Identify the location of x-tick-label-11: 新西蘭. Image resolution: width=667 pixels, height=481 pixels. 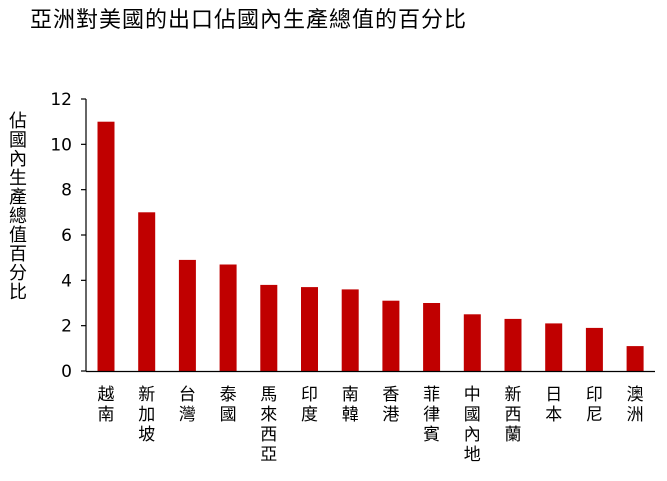
(513, 415).